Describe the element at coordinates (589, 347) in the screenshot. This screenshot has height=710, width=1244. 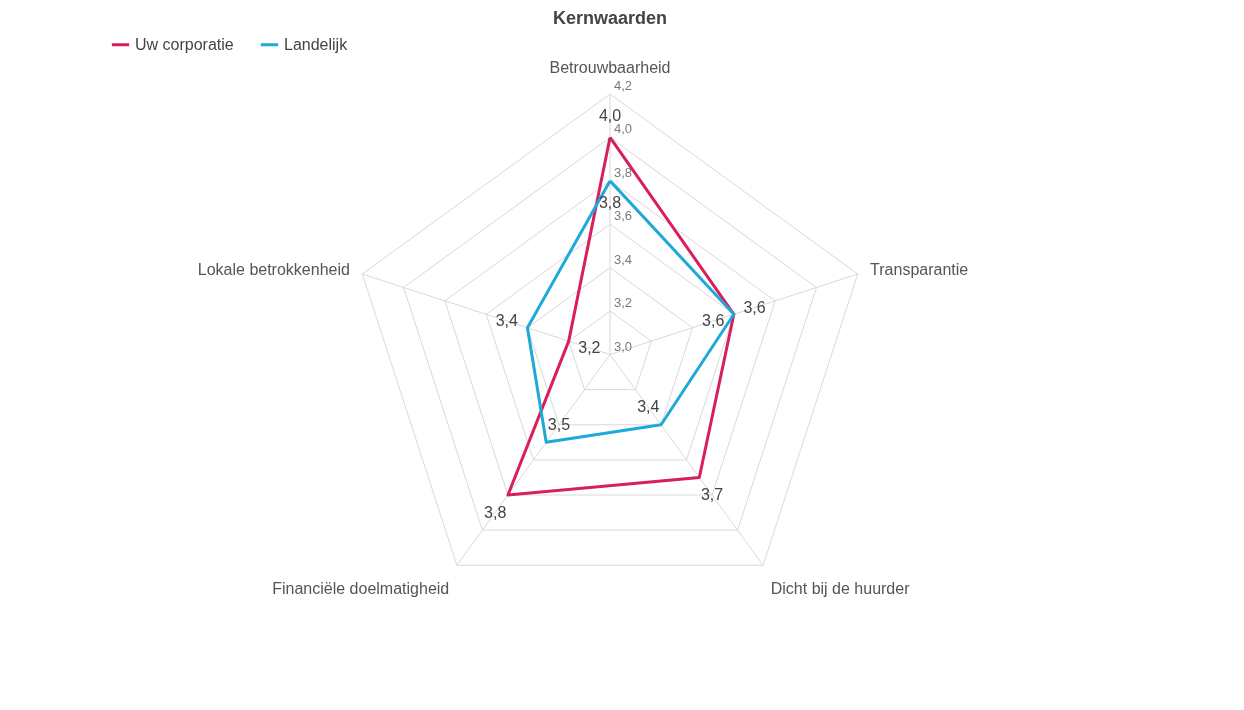
I see `data-label: 3,2` at that location.